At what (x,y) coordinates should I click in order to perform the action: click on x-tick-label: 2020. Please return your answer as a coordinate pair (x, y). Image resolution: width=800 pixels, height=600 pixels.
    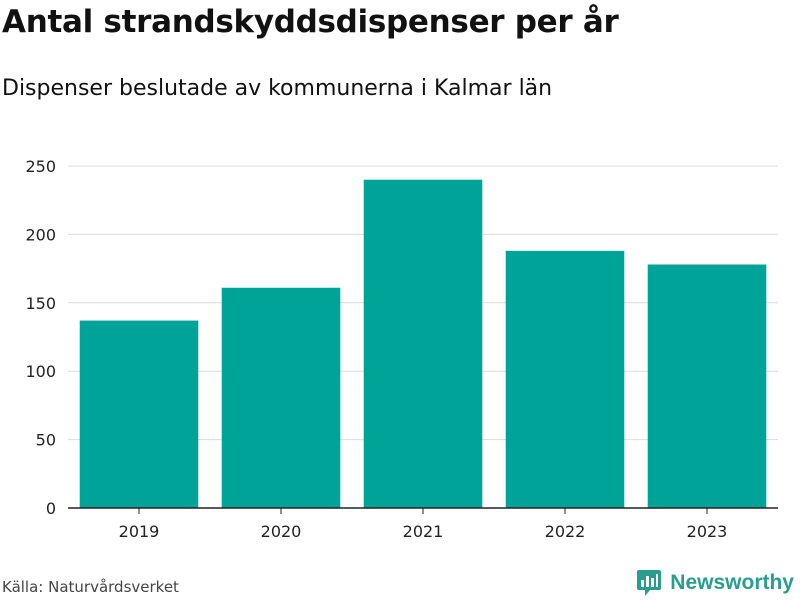
    Looking at the image, I should click on (281, 531).